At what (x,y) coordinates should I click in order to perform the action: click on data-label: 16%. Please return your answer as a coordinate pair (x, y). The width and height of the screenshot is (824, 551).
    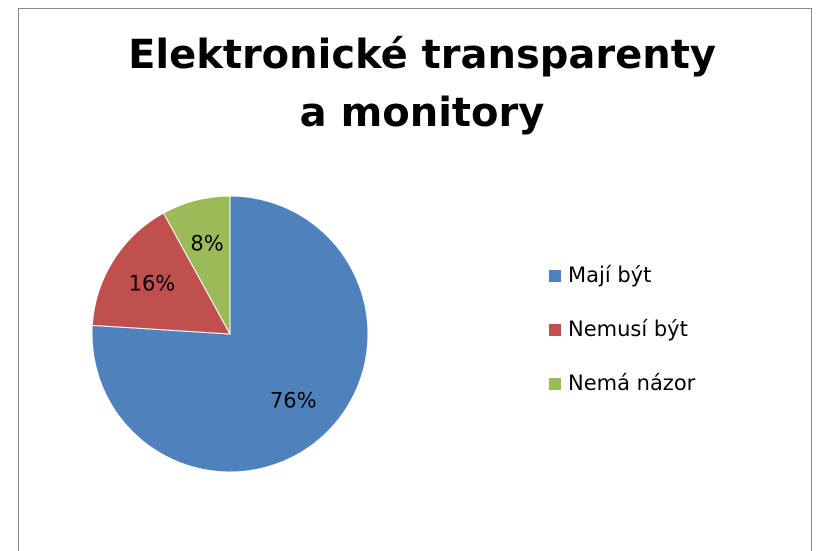
    Looking at the image, I should click on (152, 283).